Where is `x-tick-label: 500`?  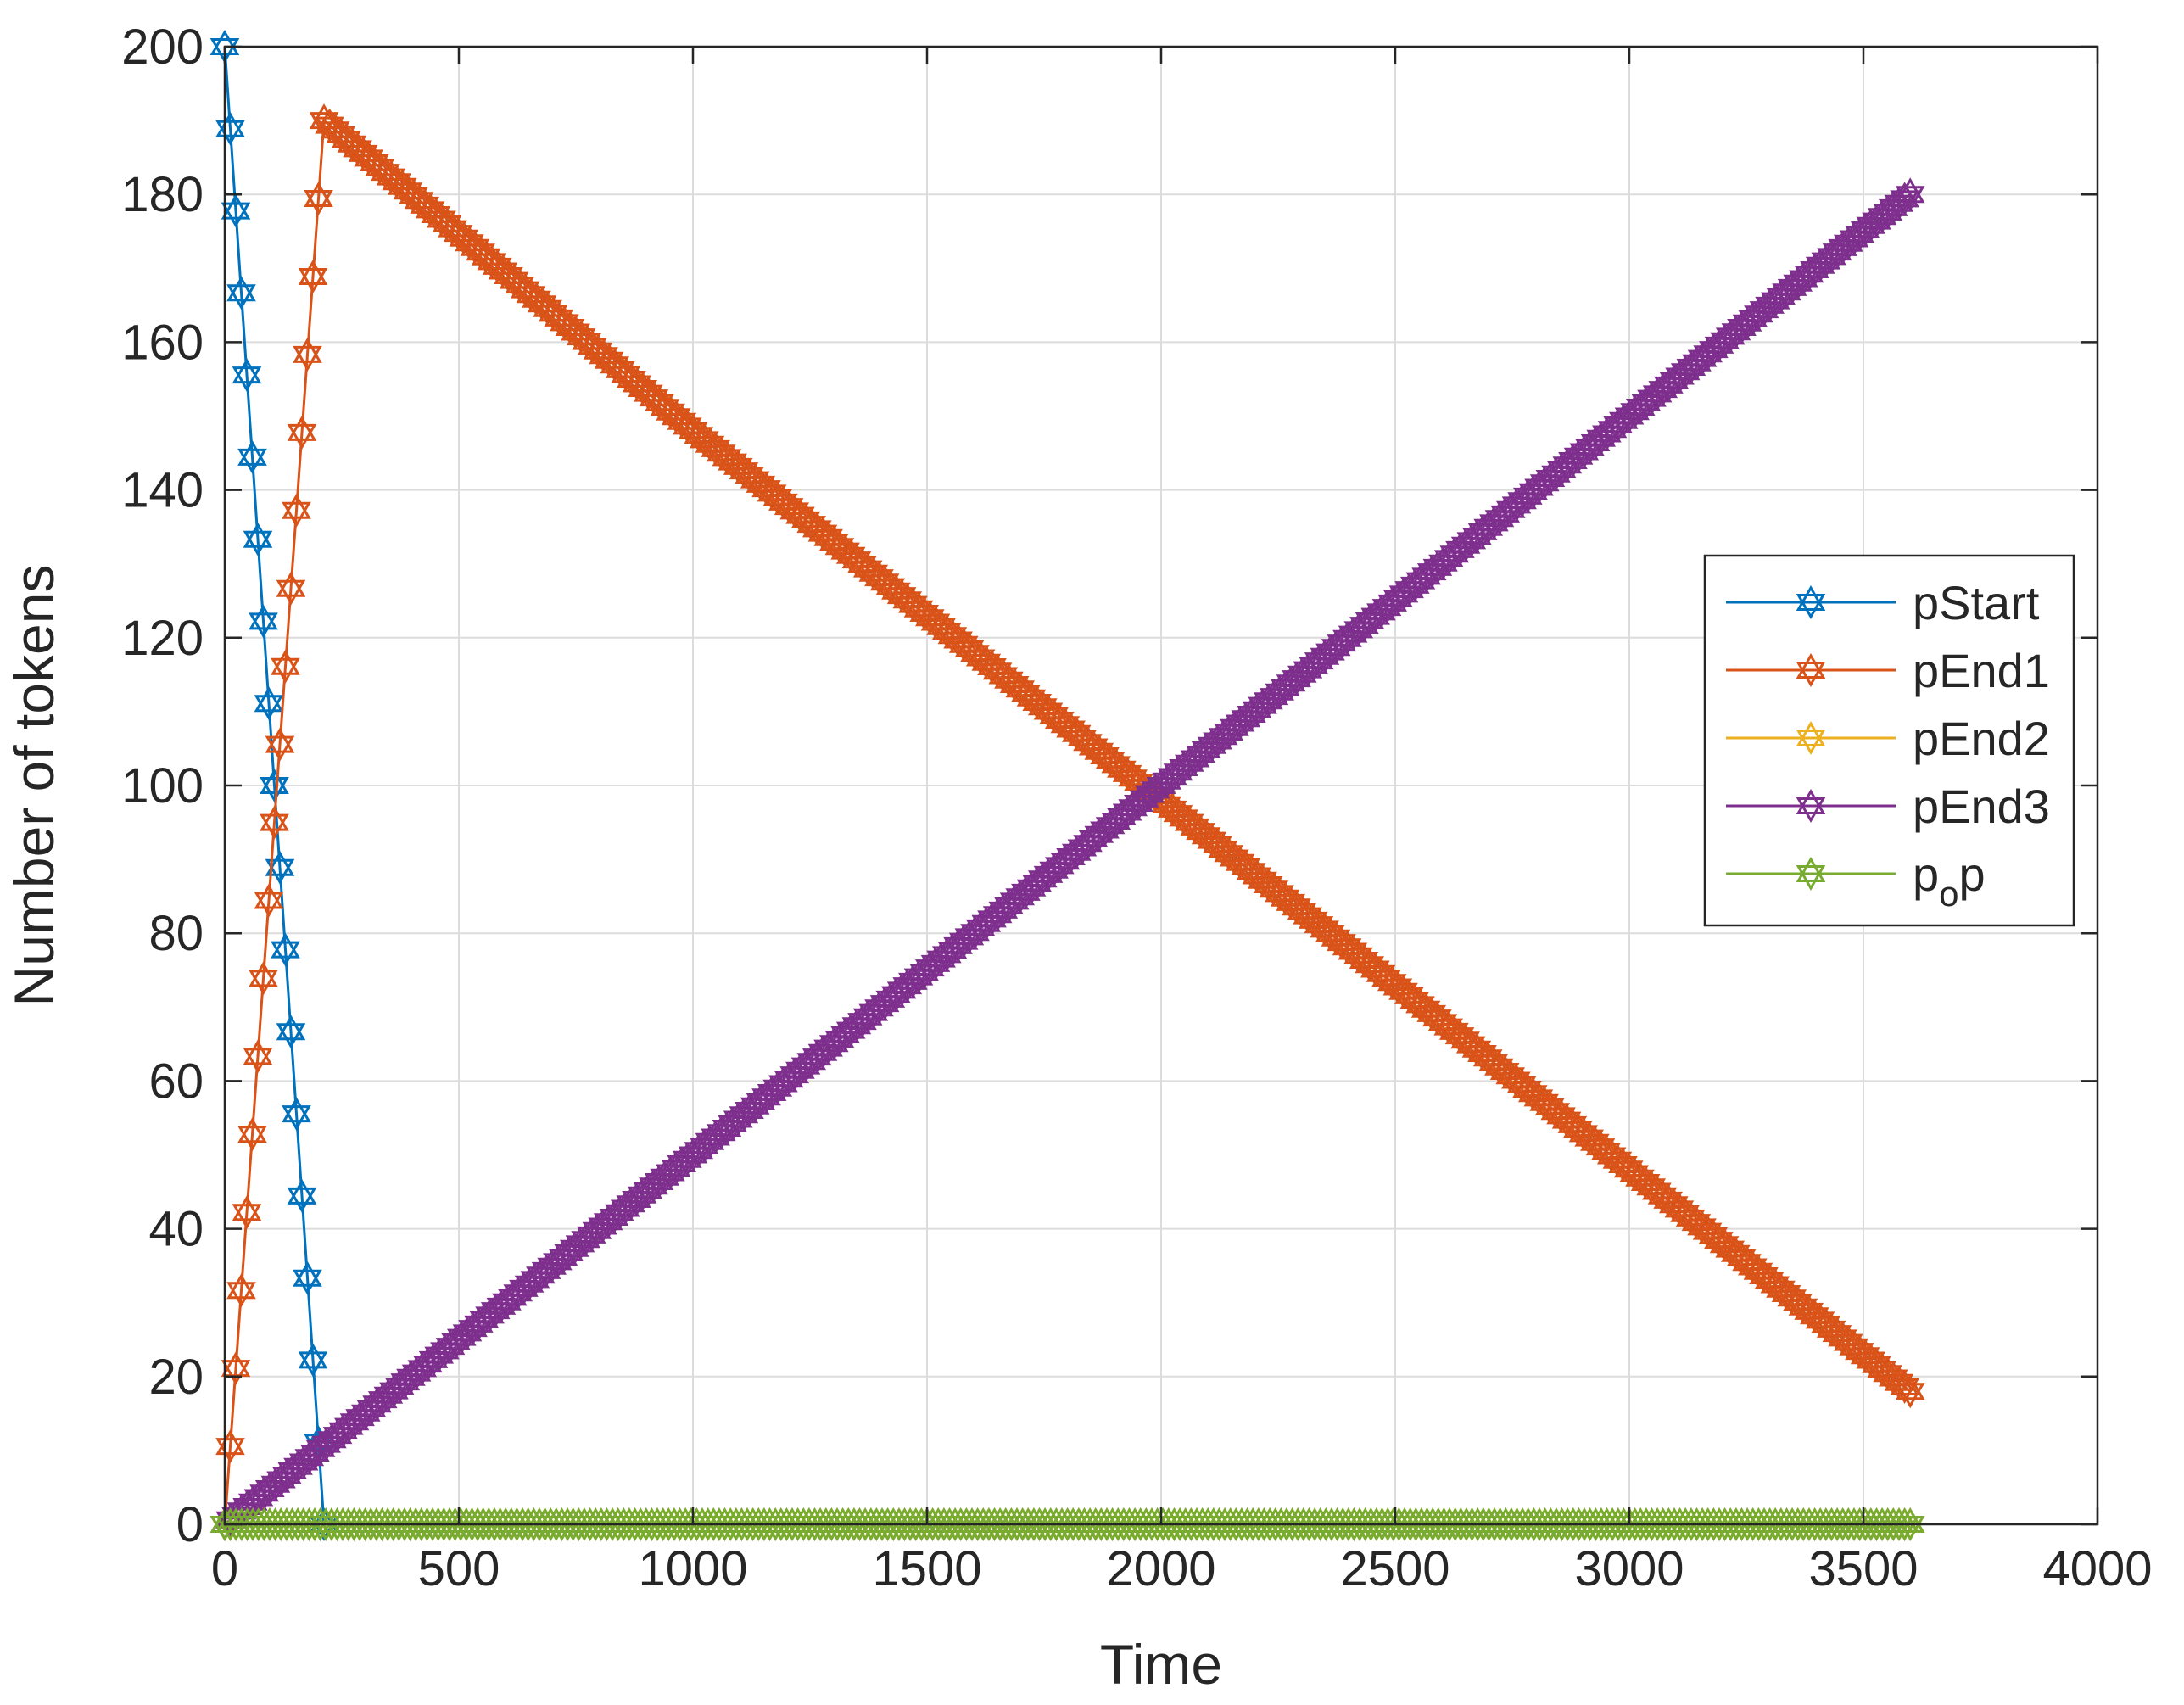
x-tick-label: 500 is located at coordinates (459, 1568).